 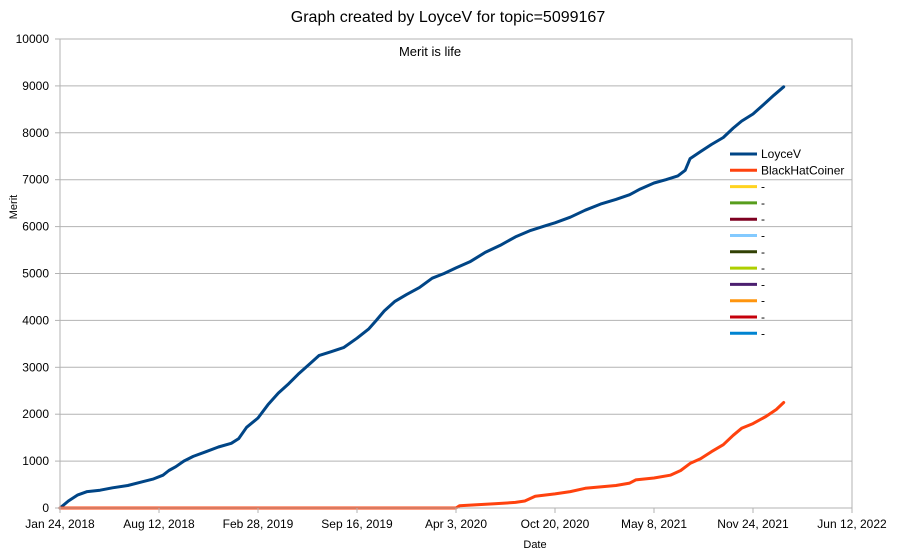 What do you see at coordinates (555, 524) in the screenshot?
I see `x-tick-label: Oct 20, 2020` at bounding box center [555, 524].